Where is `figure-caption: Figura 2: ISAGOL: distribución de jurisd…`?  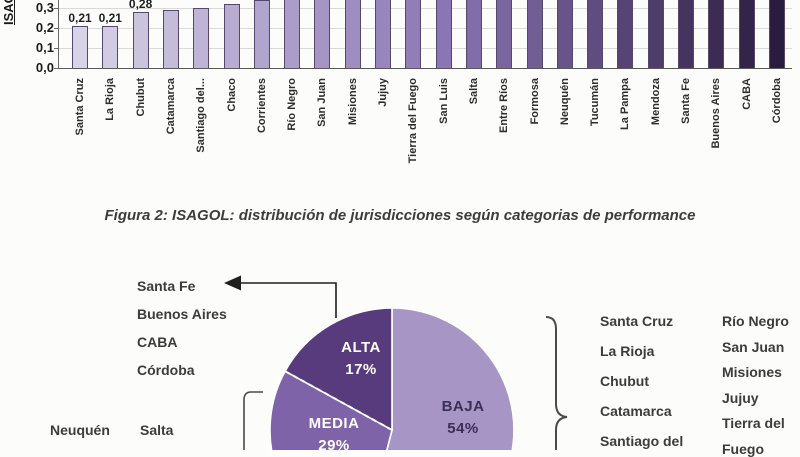
figure-caption: Figura 2: ISAGOL: distribución de jurisd… is located at coordinates (400, 215).